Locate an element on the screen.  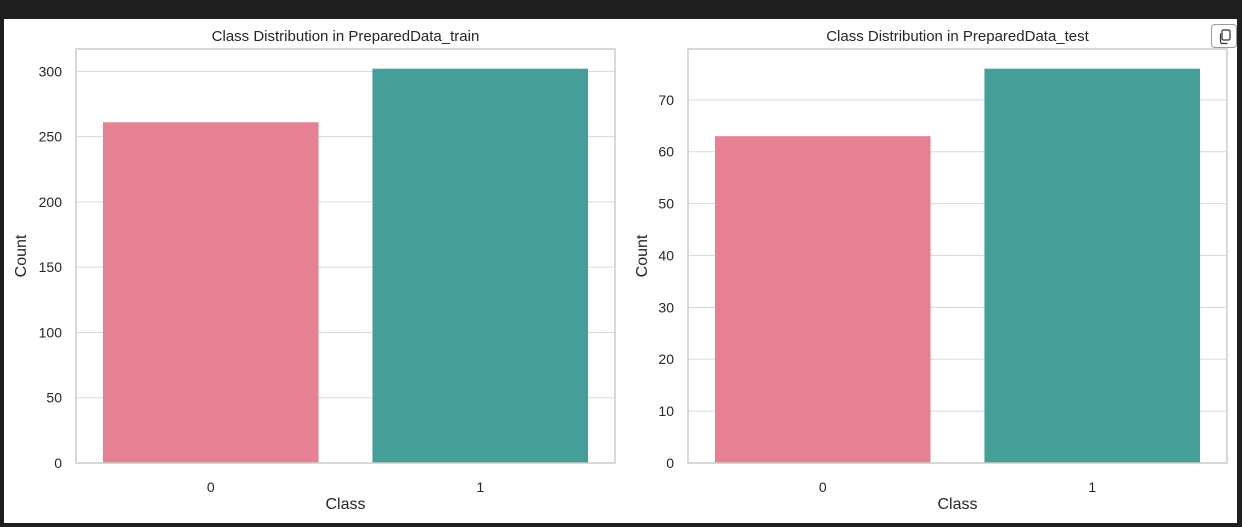
chart-title: Class Distribution in PreparedData_train is located at coordinates (346, 36).